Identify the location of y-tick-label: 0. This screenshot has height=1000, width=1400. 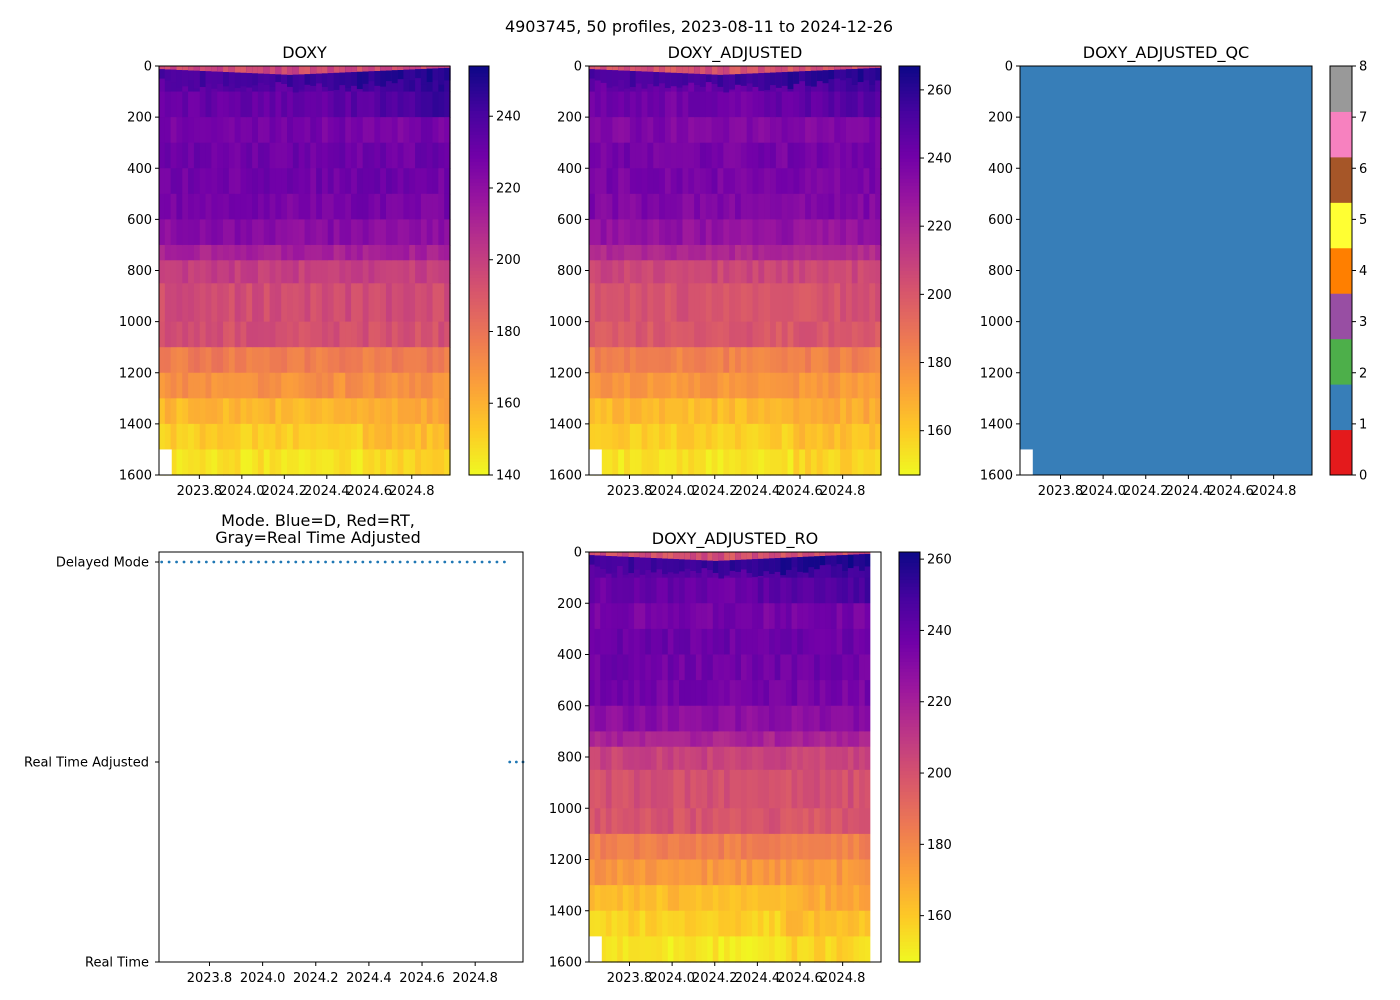
(578, 67).